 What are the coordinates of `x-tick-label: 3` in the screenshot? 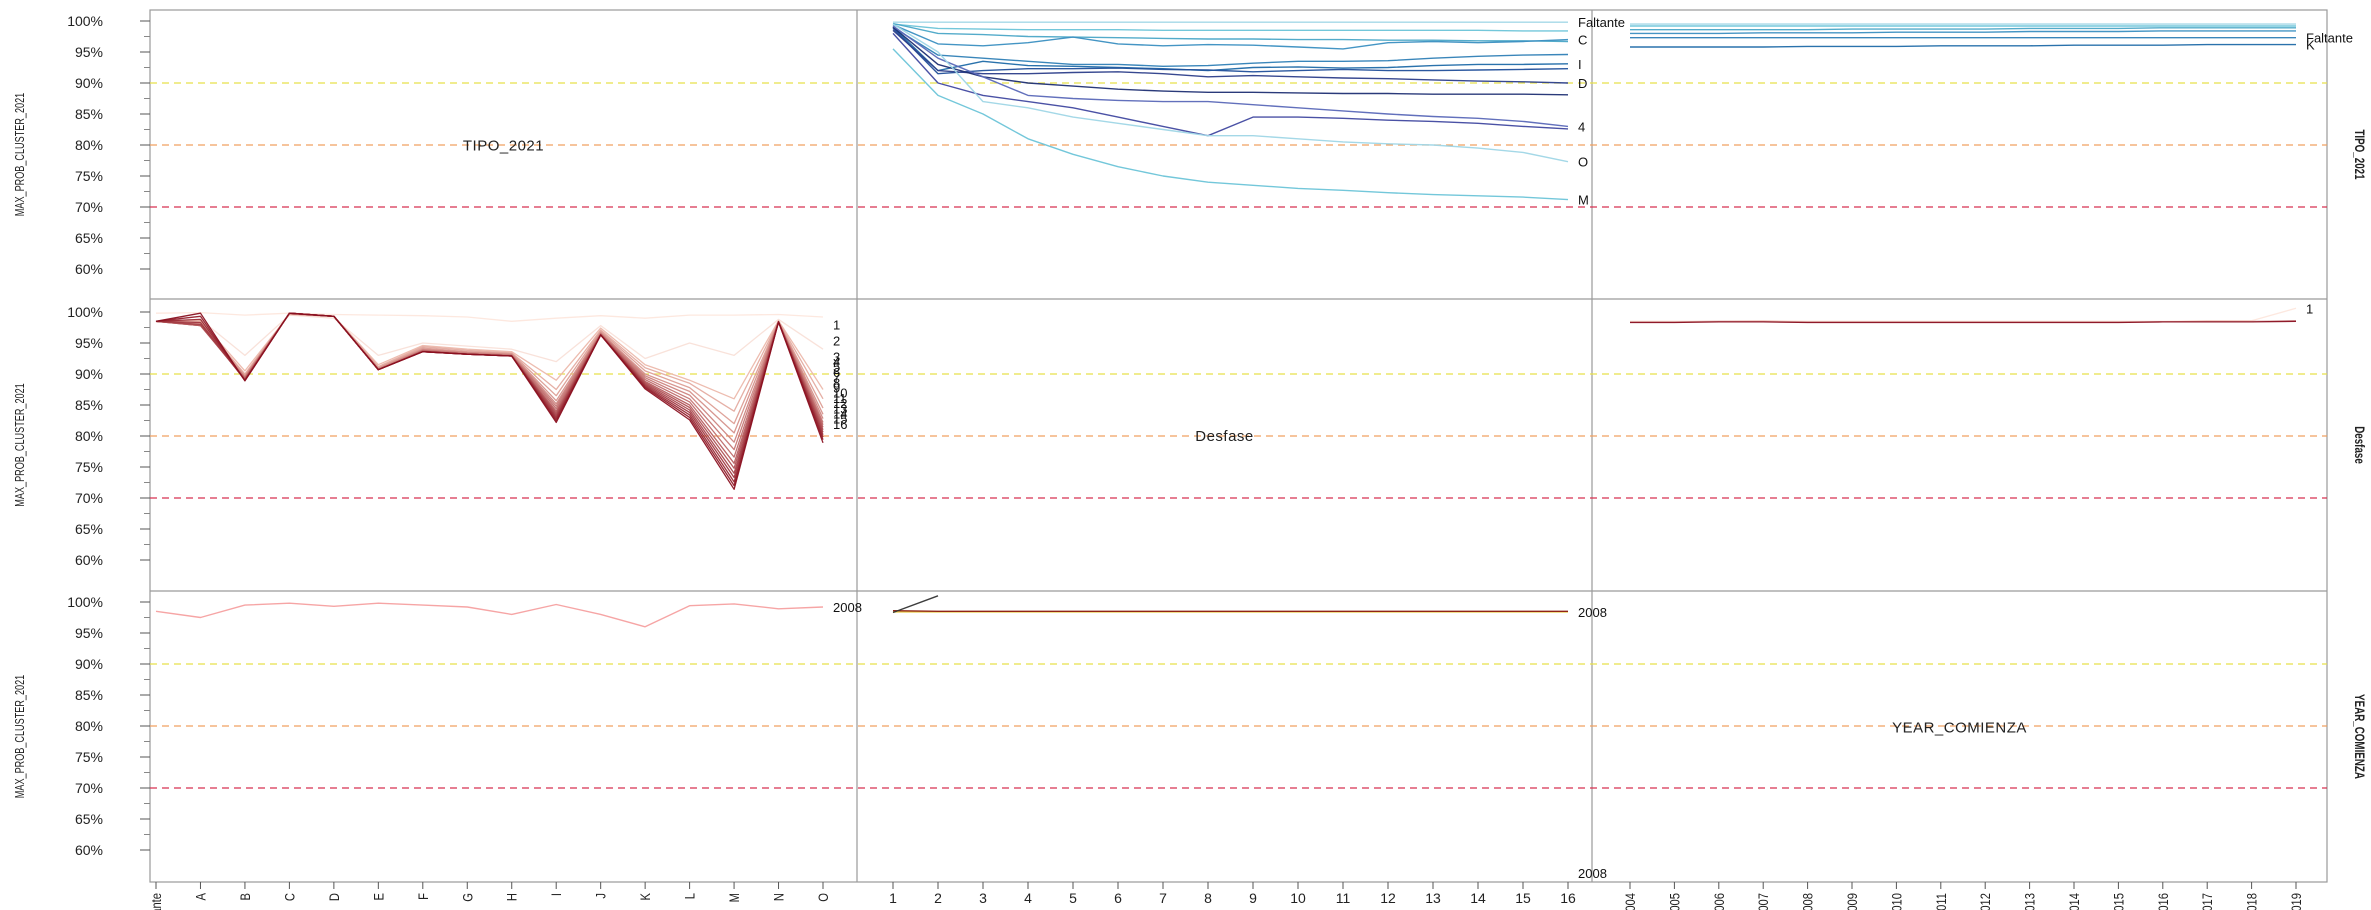 It's located at (983, 898).